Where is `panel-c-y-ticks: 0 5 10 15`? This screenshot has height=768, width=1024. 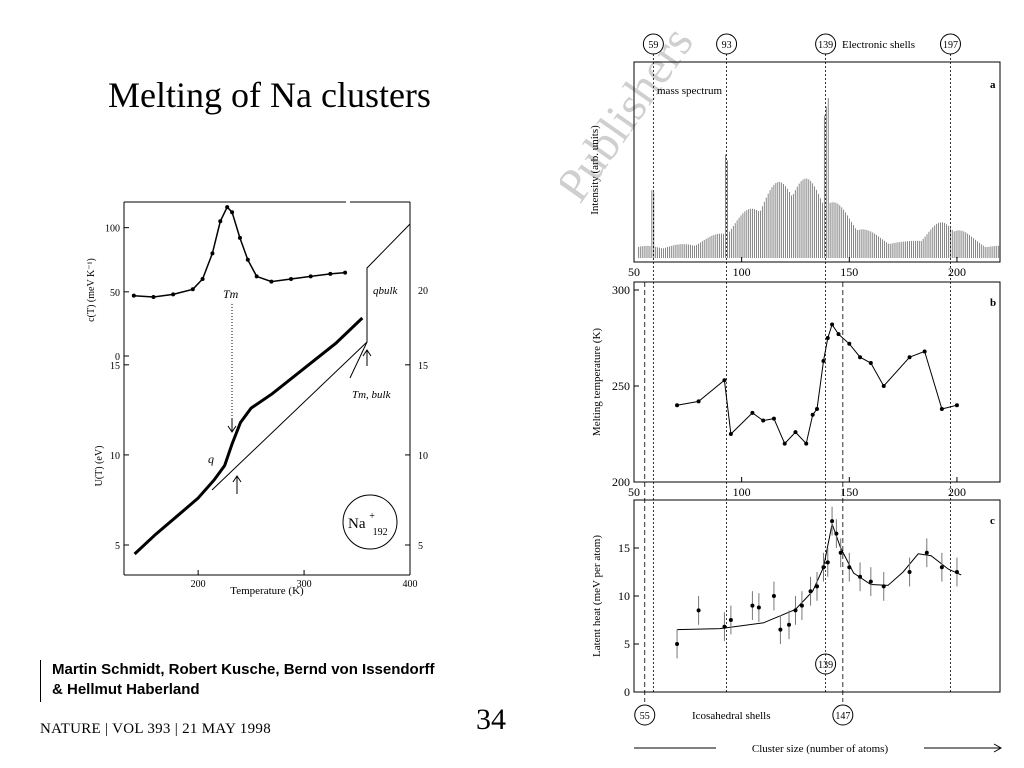 panel-c-y-ticks: 0 5 10 15 is located at coordinates (628, 620).